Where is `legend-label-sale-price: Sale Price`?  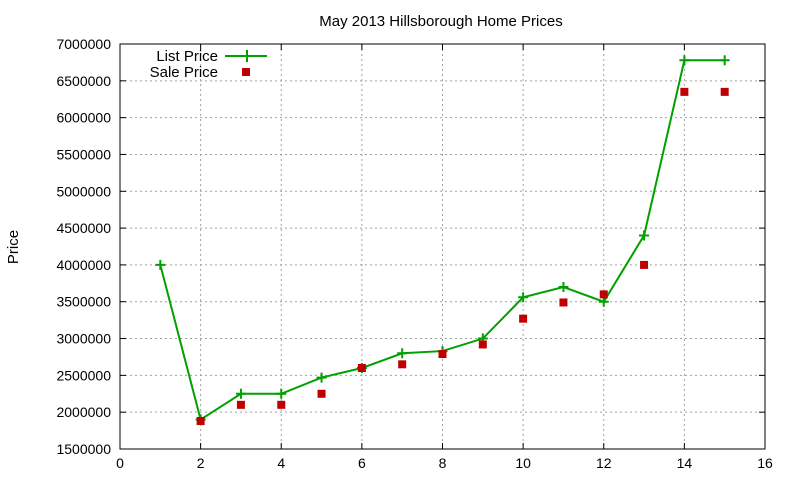 legend-label-sale-price: Sale Price is located at coordinates (184, 72).